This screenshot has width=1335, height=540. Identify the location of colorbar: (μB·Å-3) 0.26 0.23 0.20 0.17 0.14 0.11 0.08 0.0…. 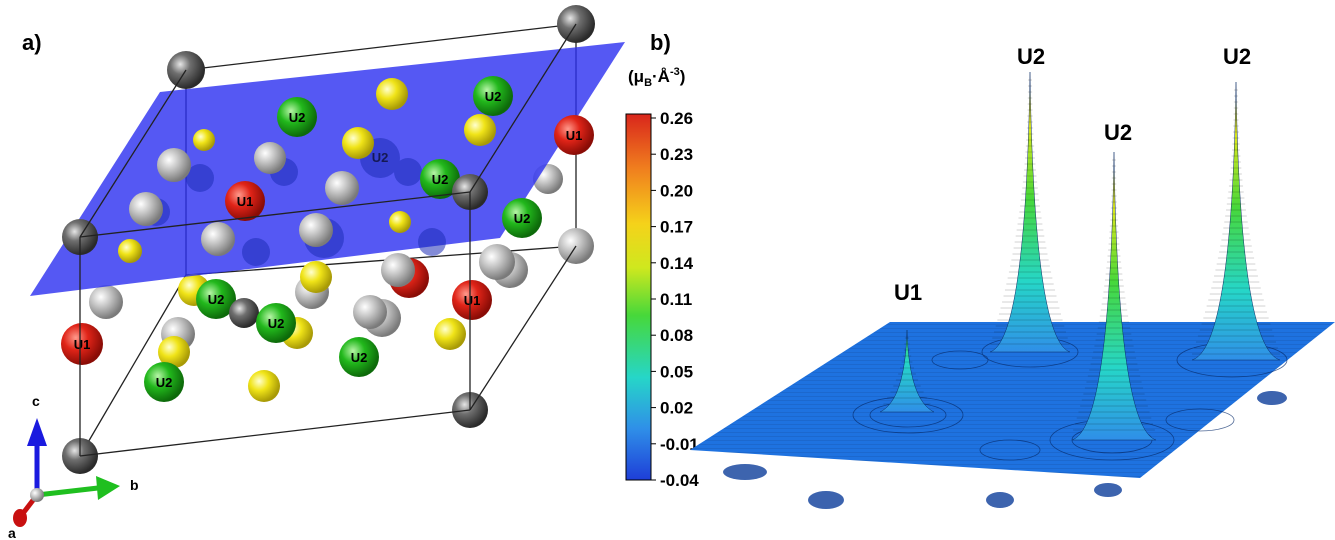
(662, 278).